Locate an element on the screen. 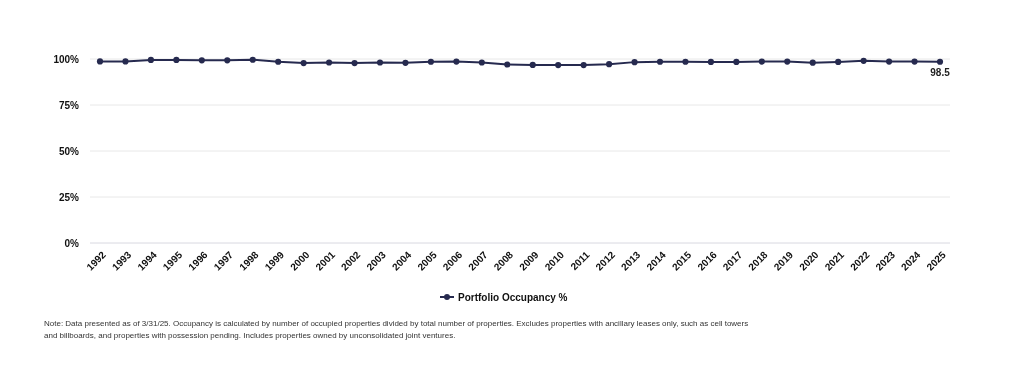  y-tick-label: 25% is located at coordinates (69, 197).